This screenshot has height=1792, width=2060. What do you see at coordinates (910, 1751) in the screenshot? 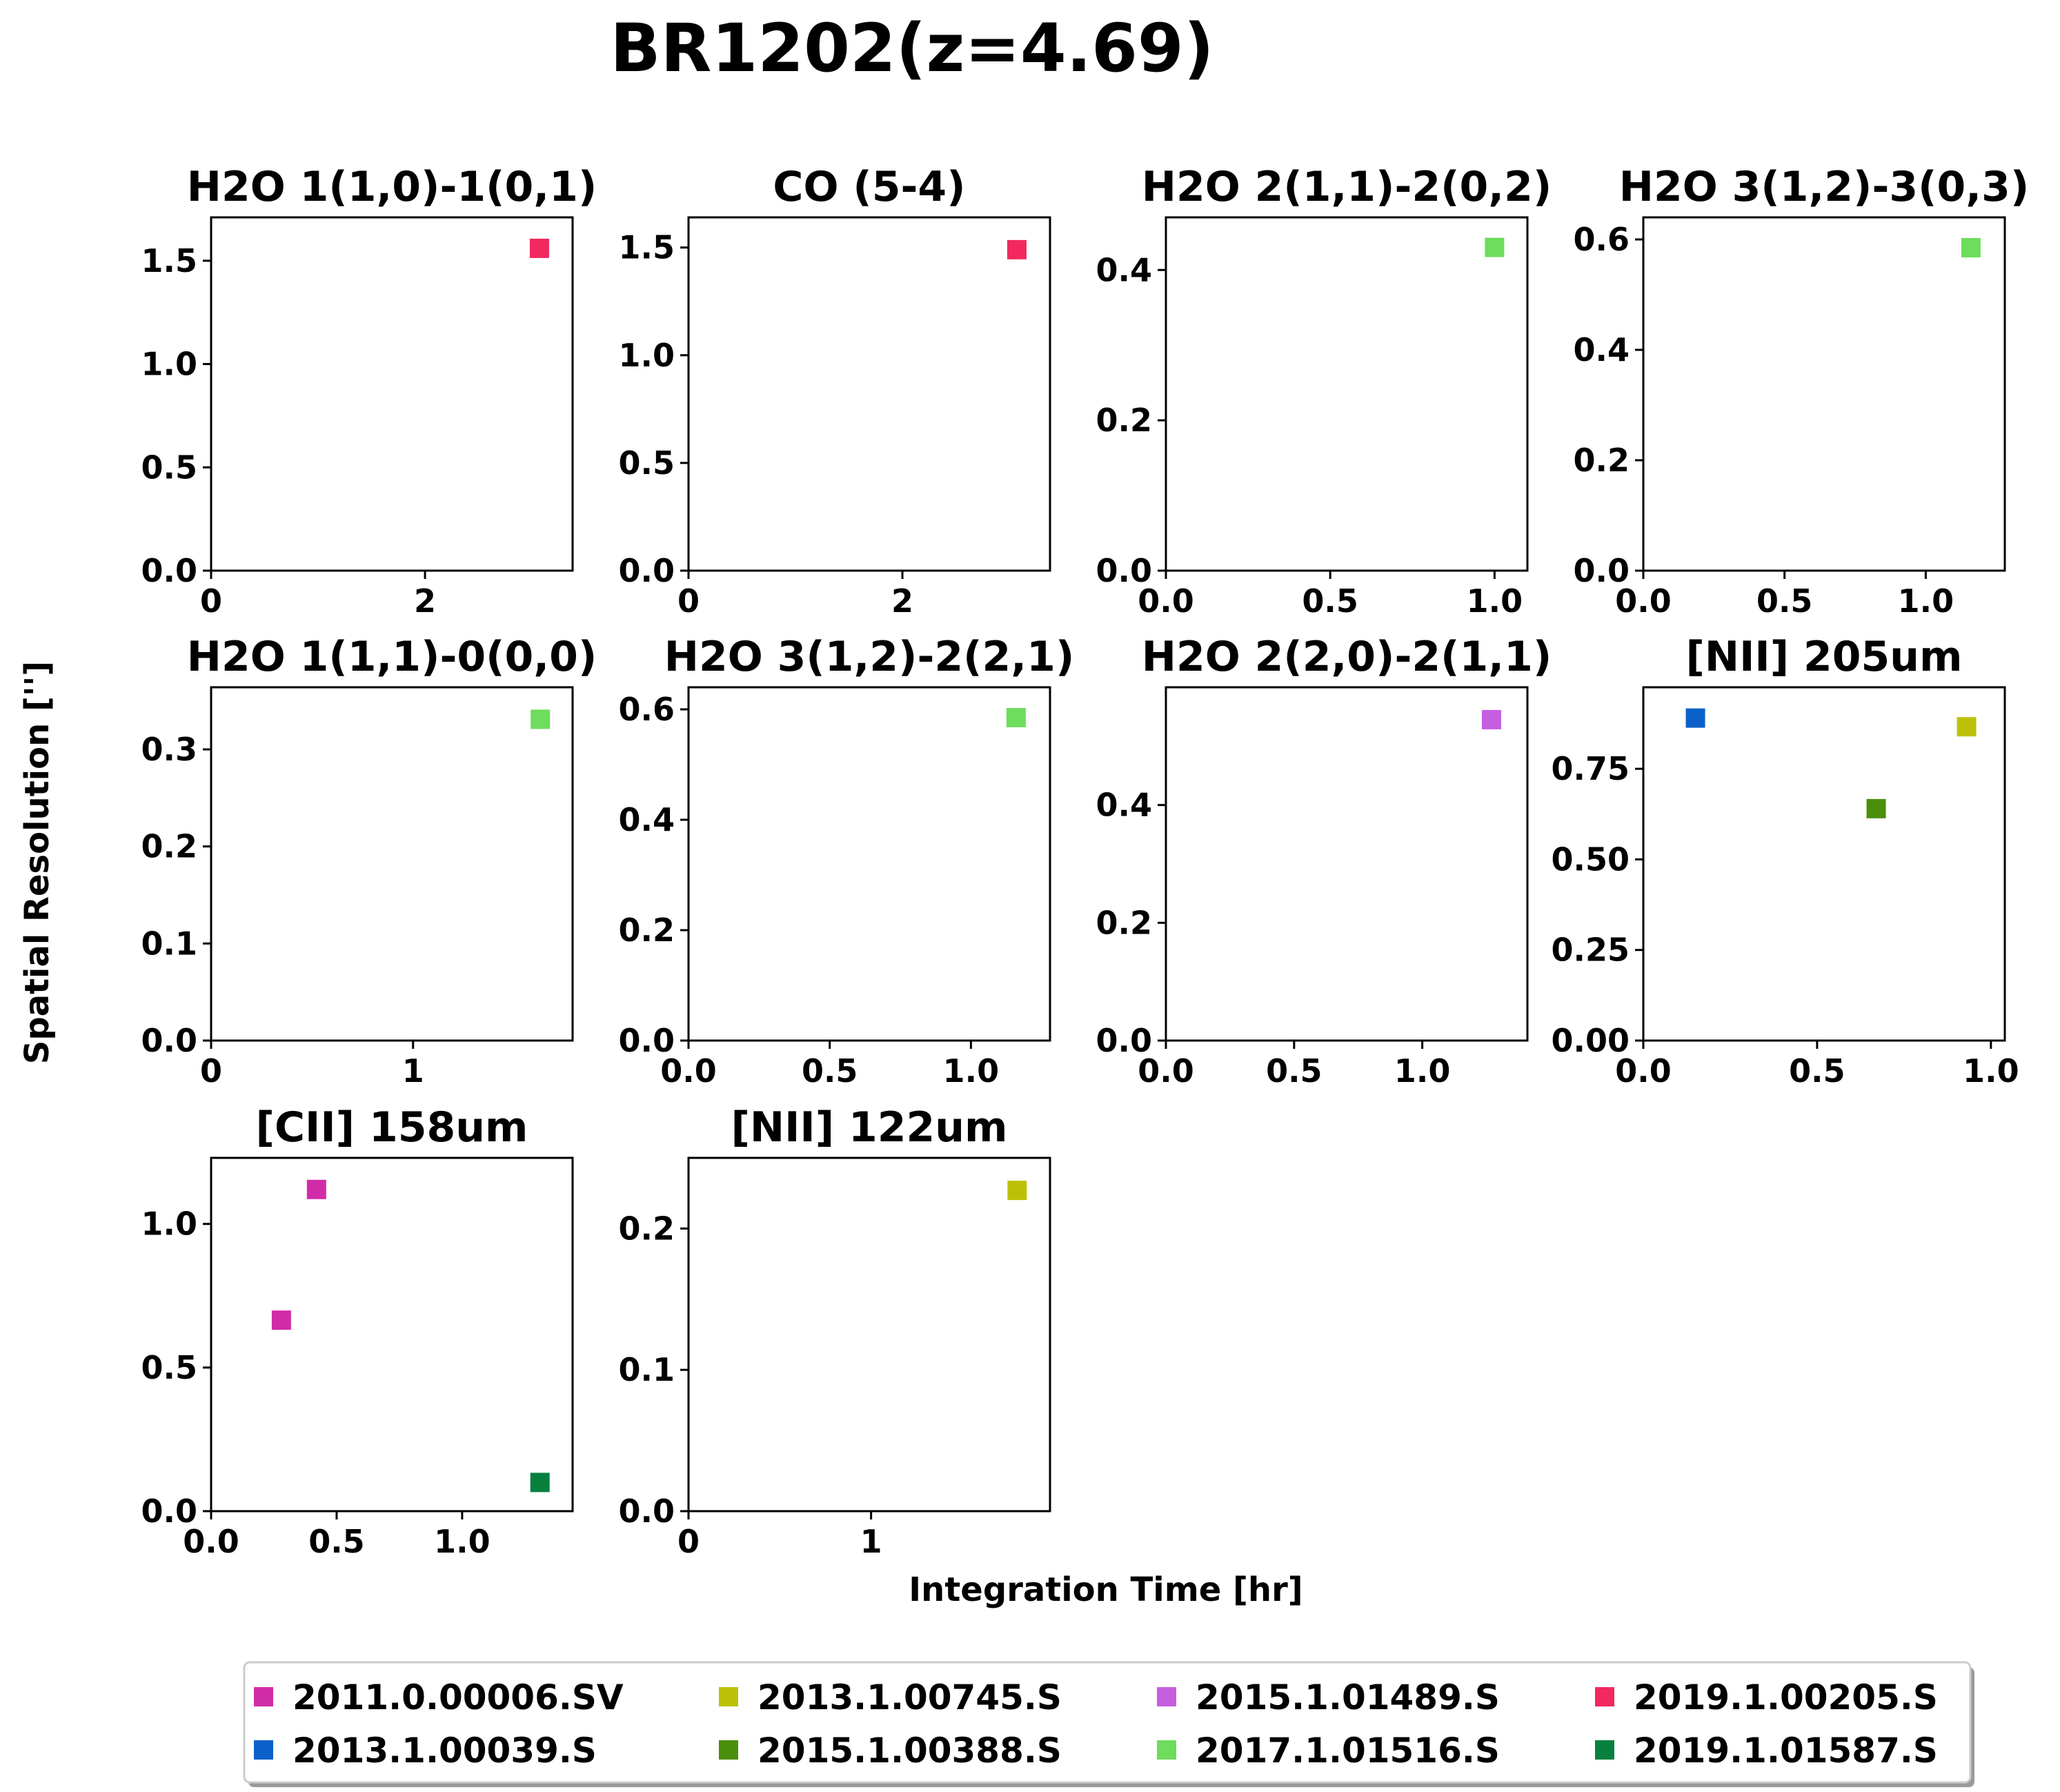
I see `legend-label: 2015.1.00388.S` at bounding box center [910, 1751].